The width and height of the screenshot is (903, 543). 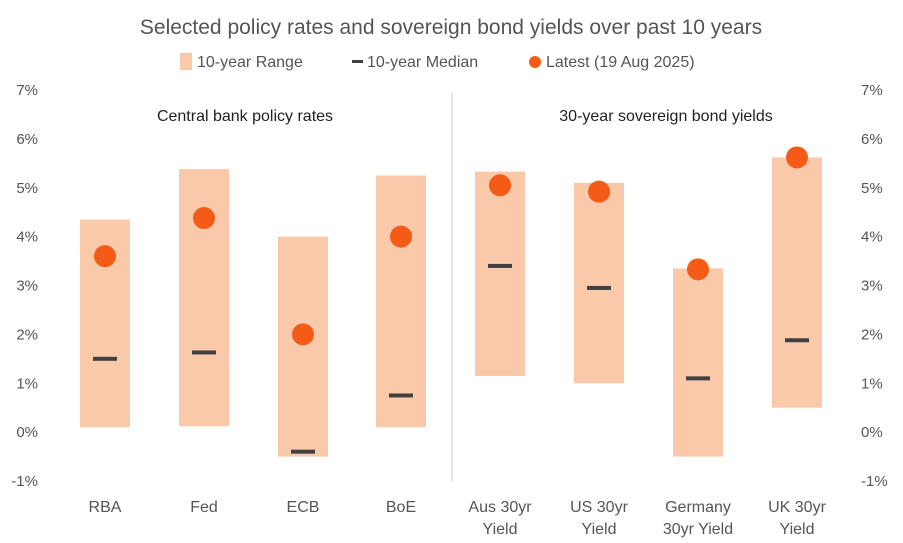 I want to click on y-tick-label-left: 5%, so click(x=27, y=188).